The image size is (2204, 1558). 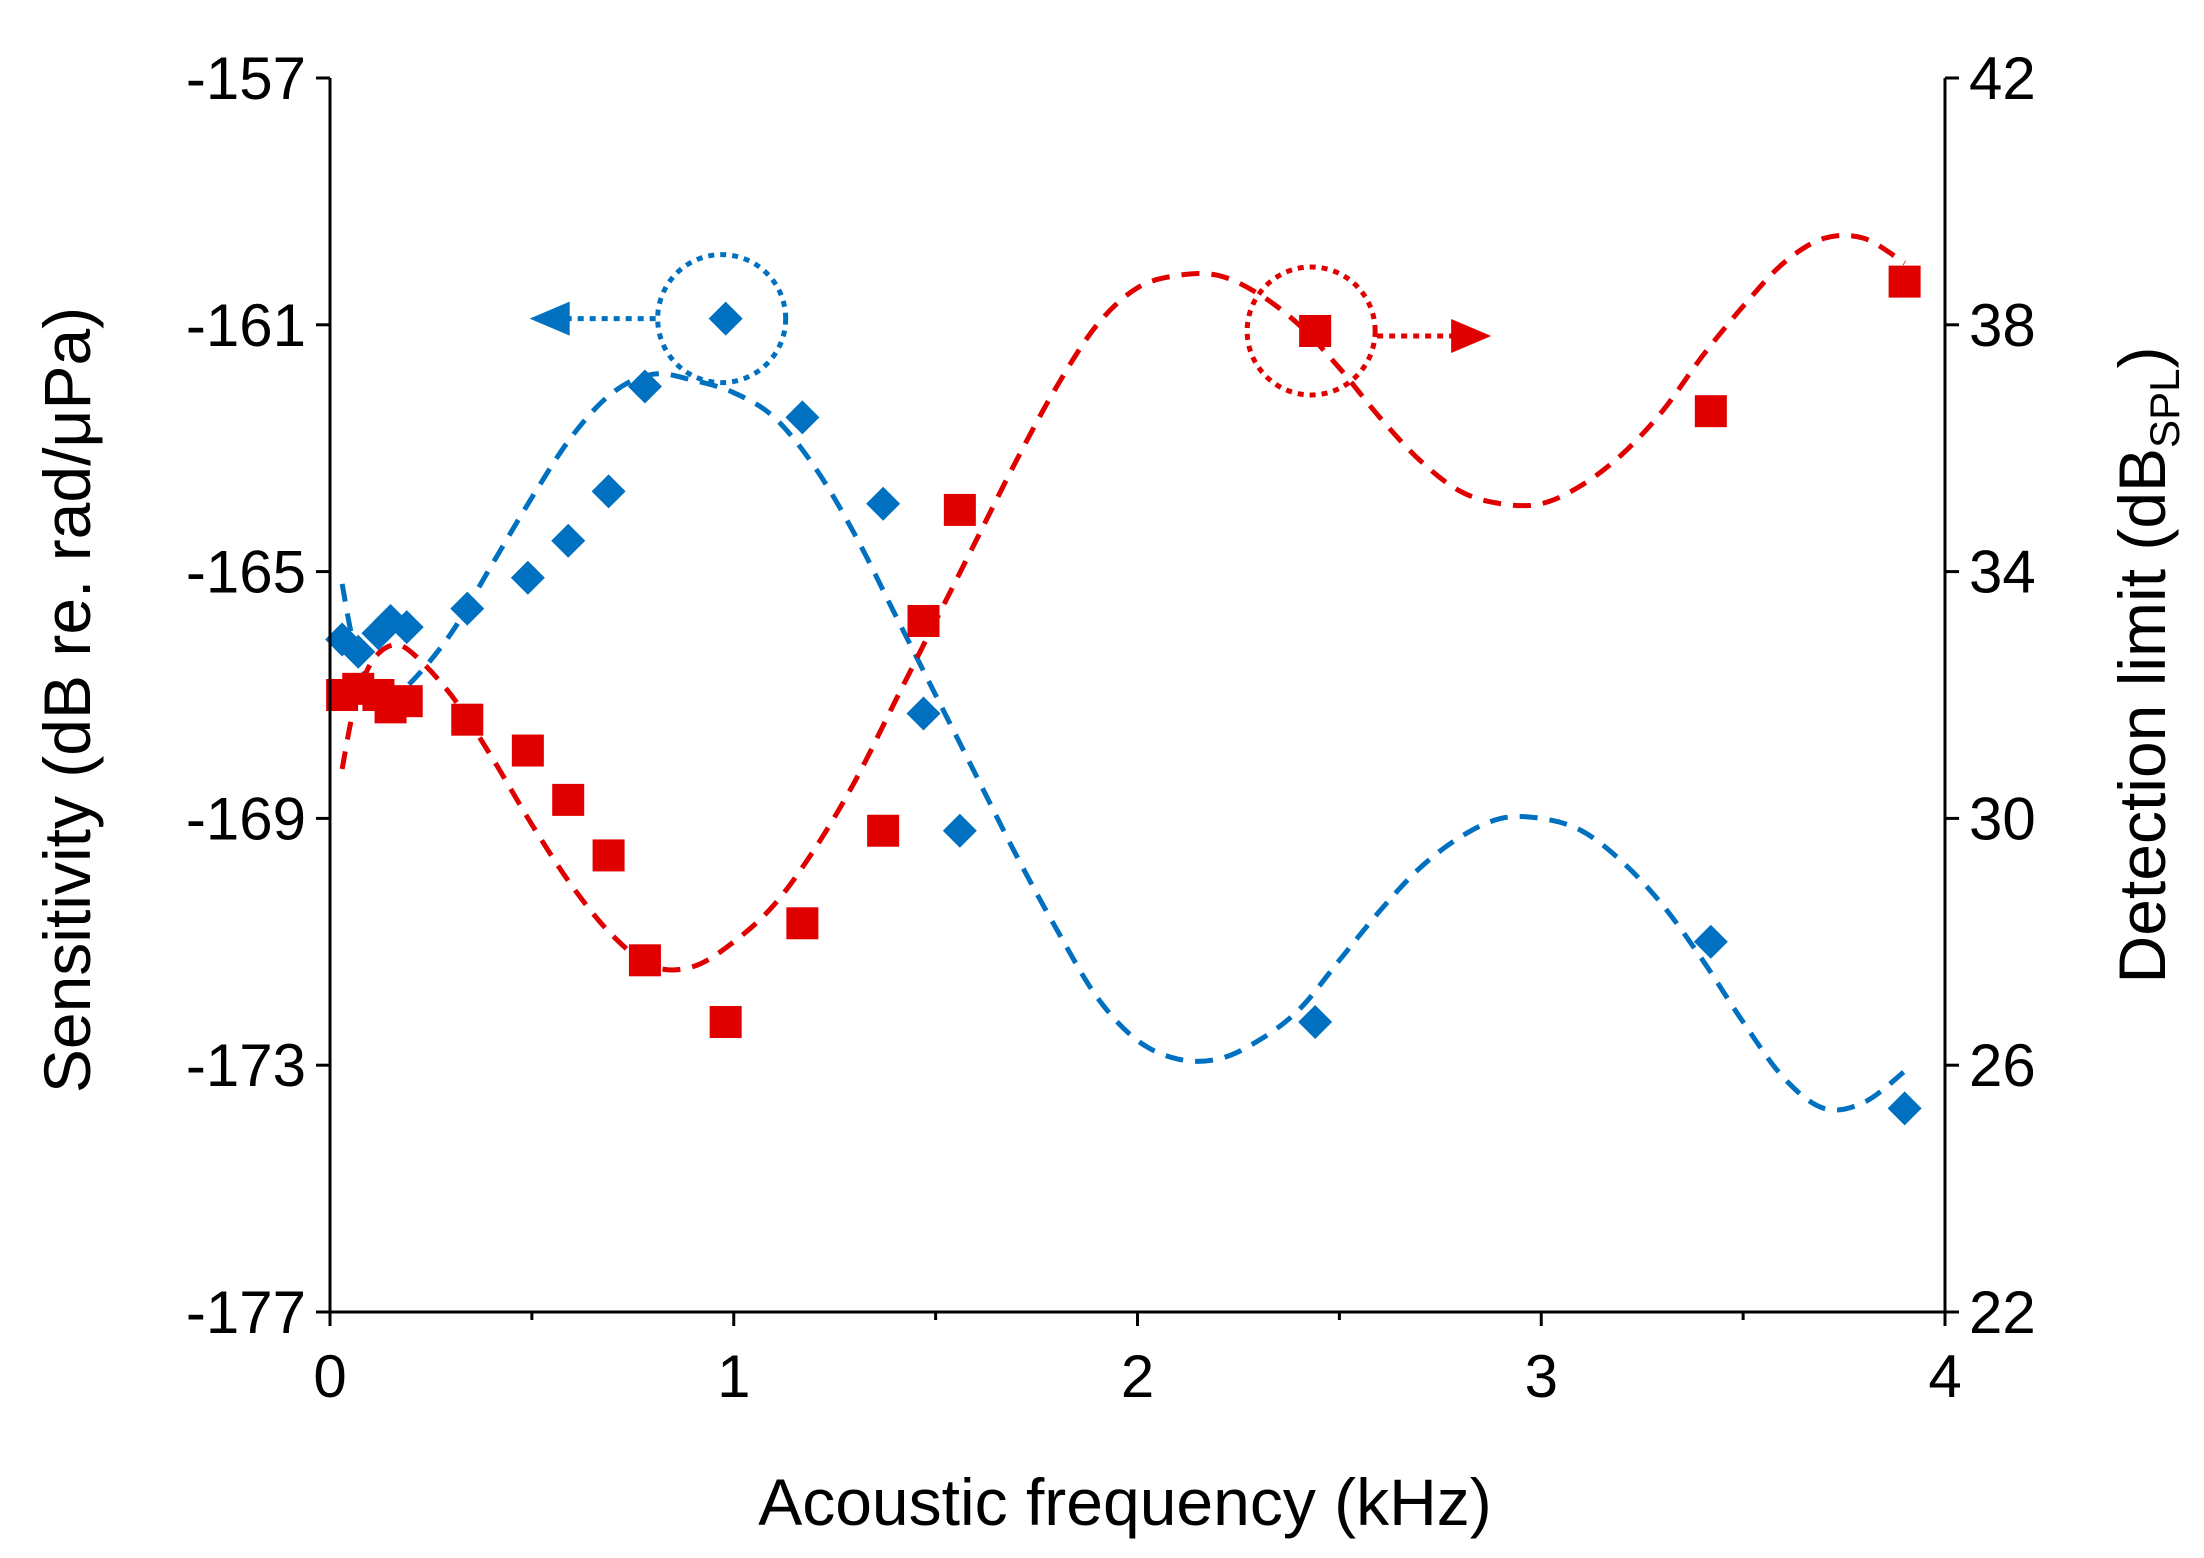 I want to click on detection-arrow-head, so click(x=1471, y=335).